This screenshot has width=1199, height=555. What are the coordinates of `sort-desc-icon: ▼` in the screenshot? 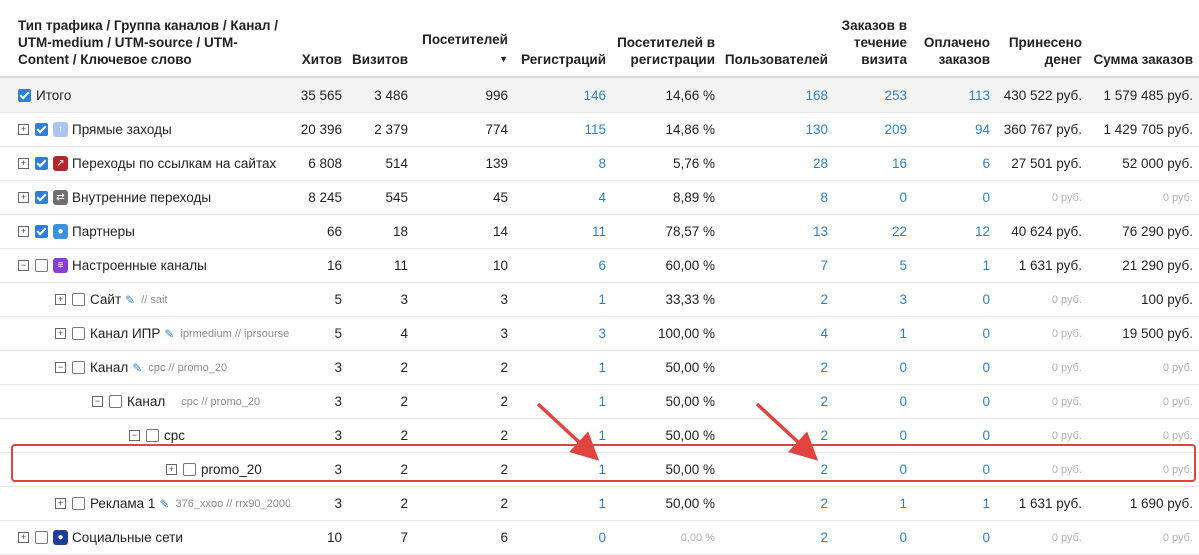 It's located at (503, 59).